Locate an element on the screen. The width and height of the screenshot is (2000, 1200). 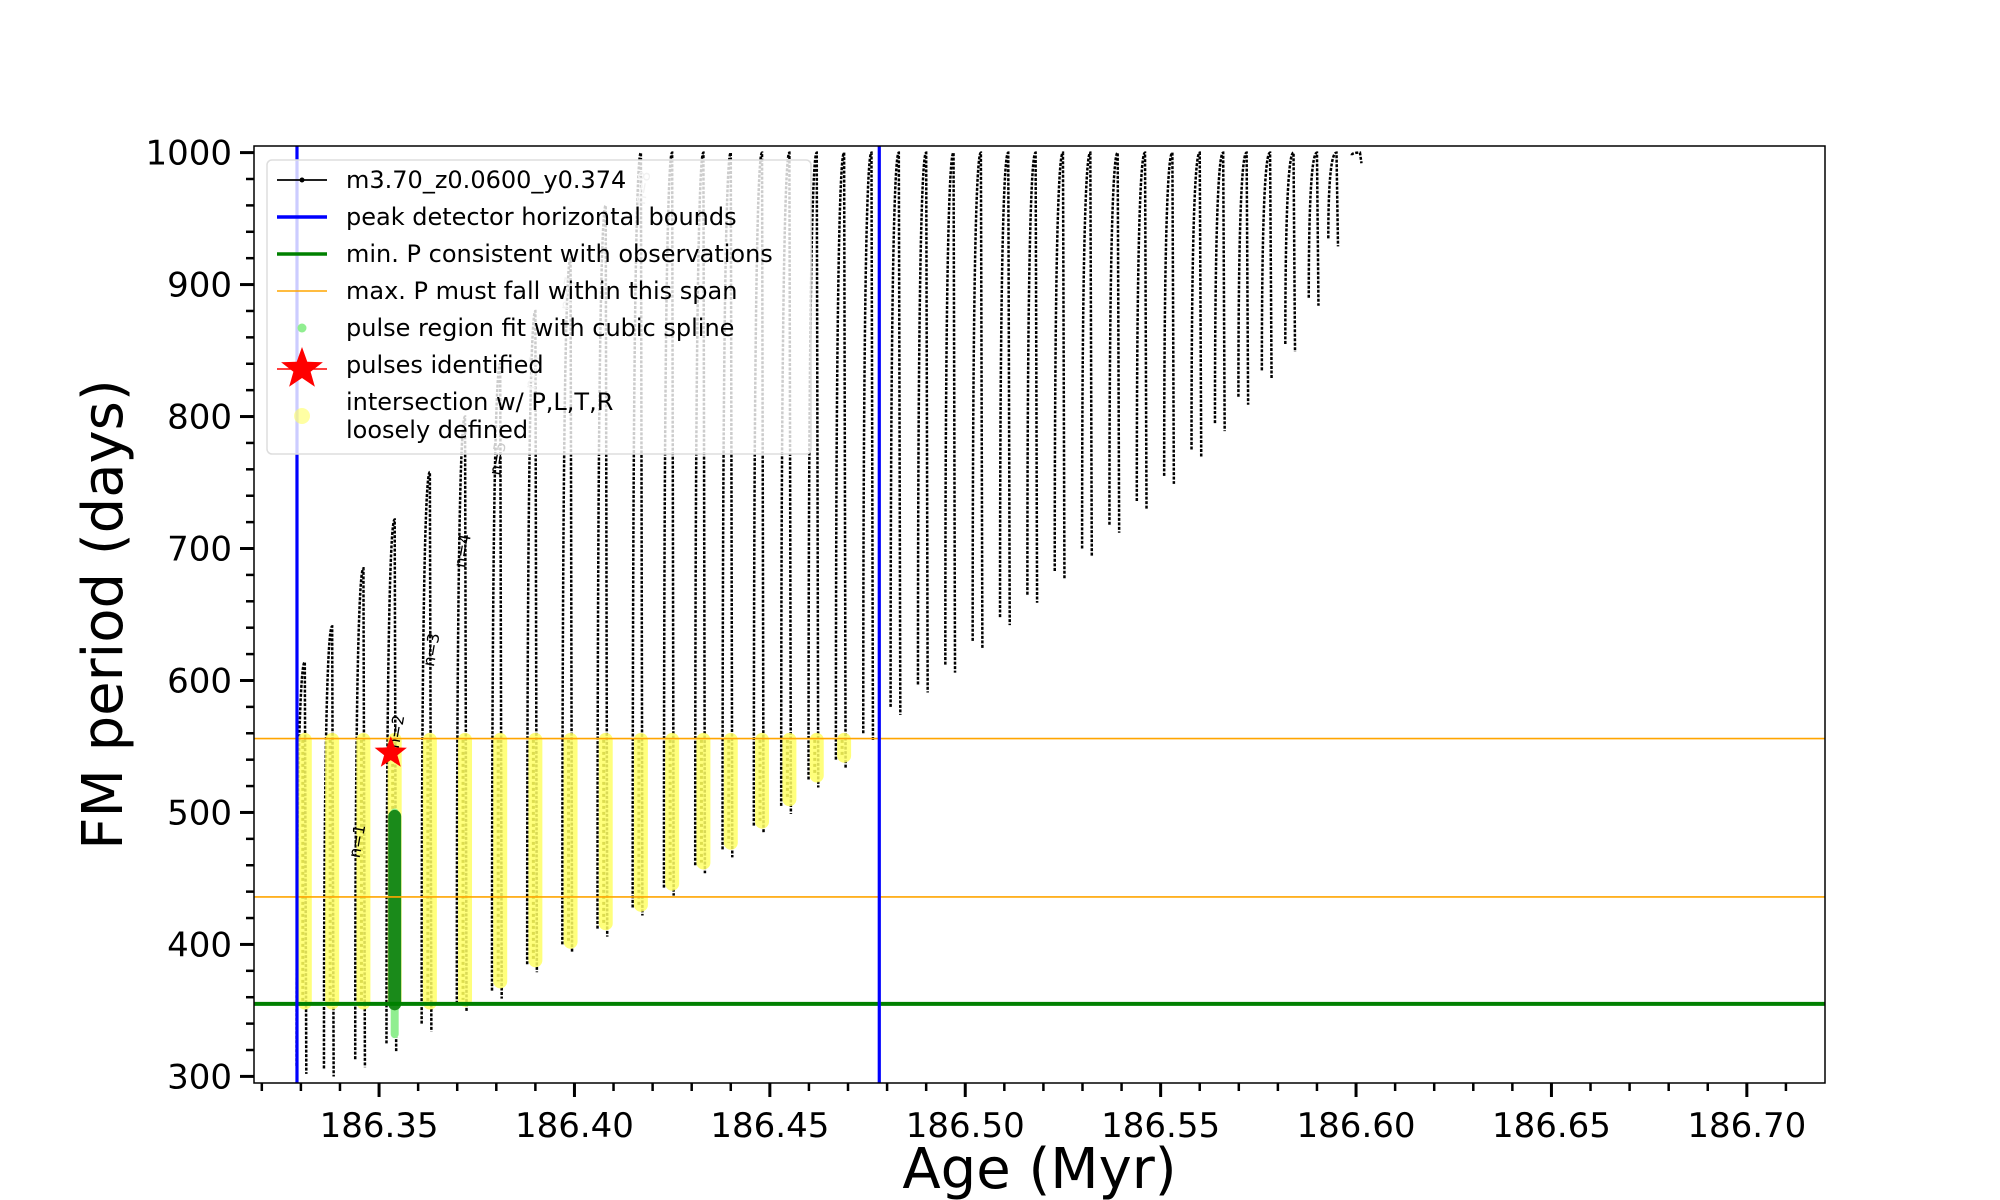
legend-label-5: pulse region fit with cubic spline is located at coordinates (540, 328).